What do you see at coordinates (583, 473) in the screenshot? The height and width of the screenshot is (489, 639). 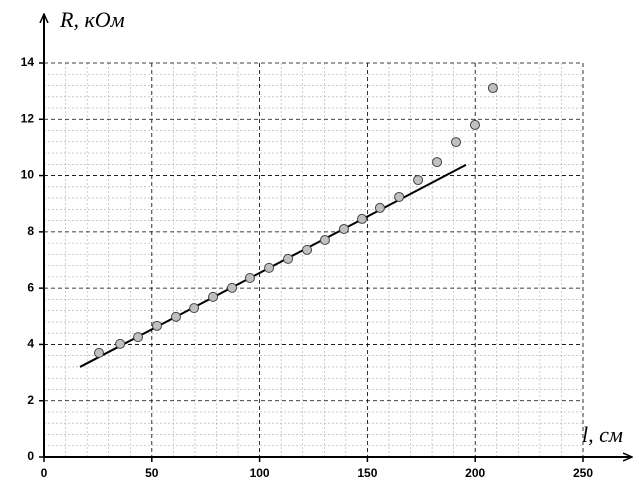 I see `x-tick-label: 250` at bounding box center [583, 473].